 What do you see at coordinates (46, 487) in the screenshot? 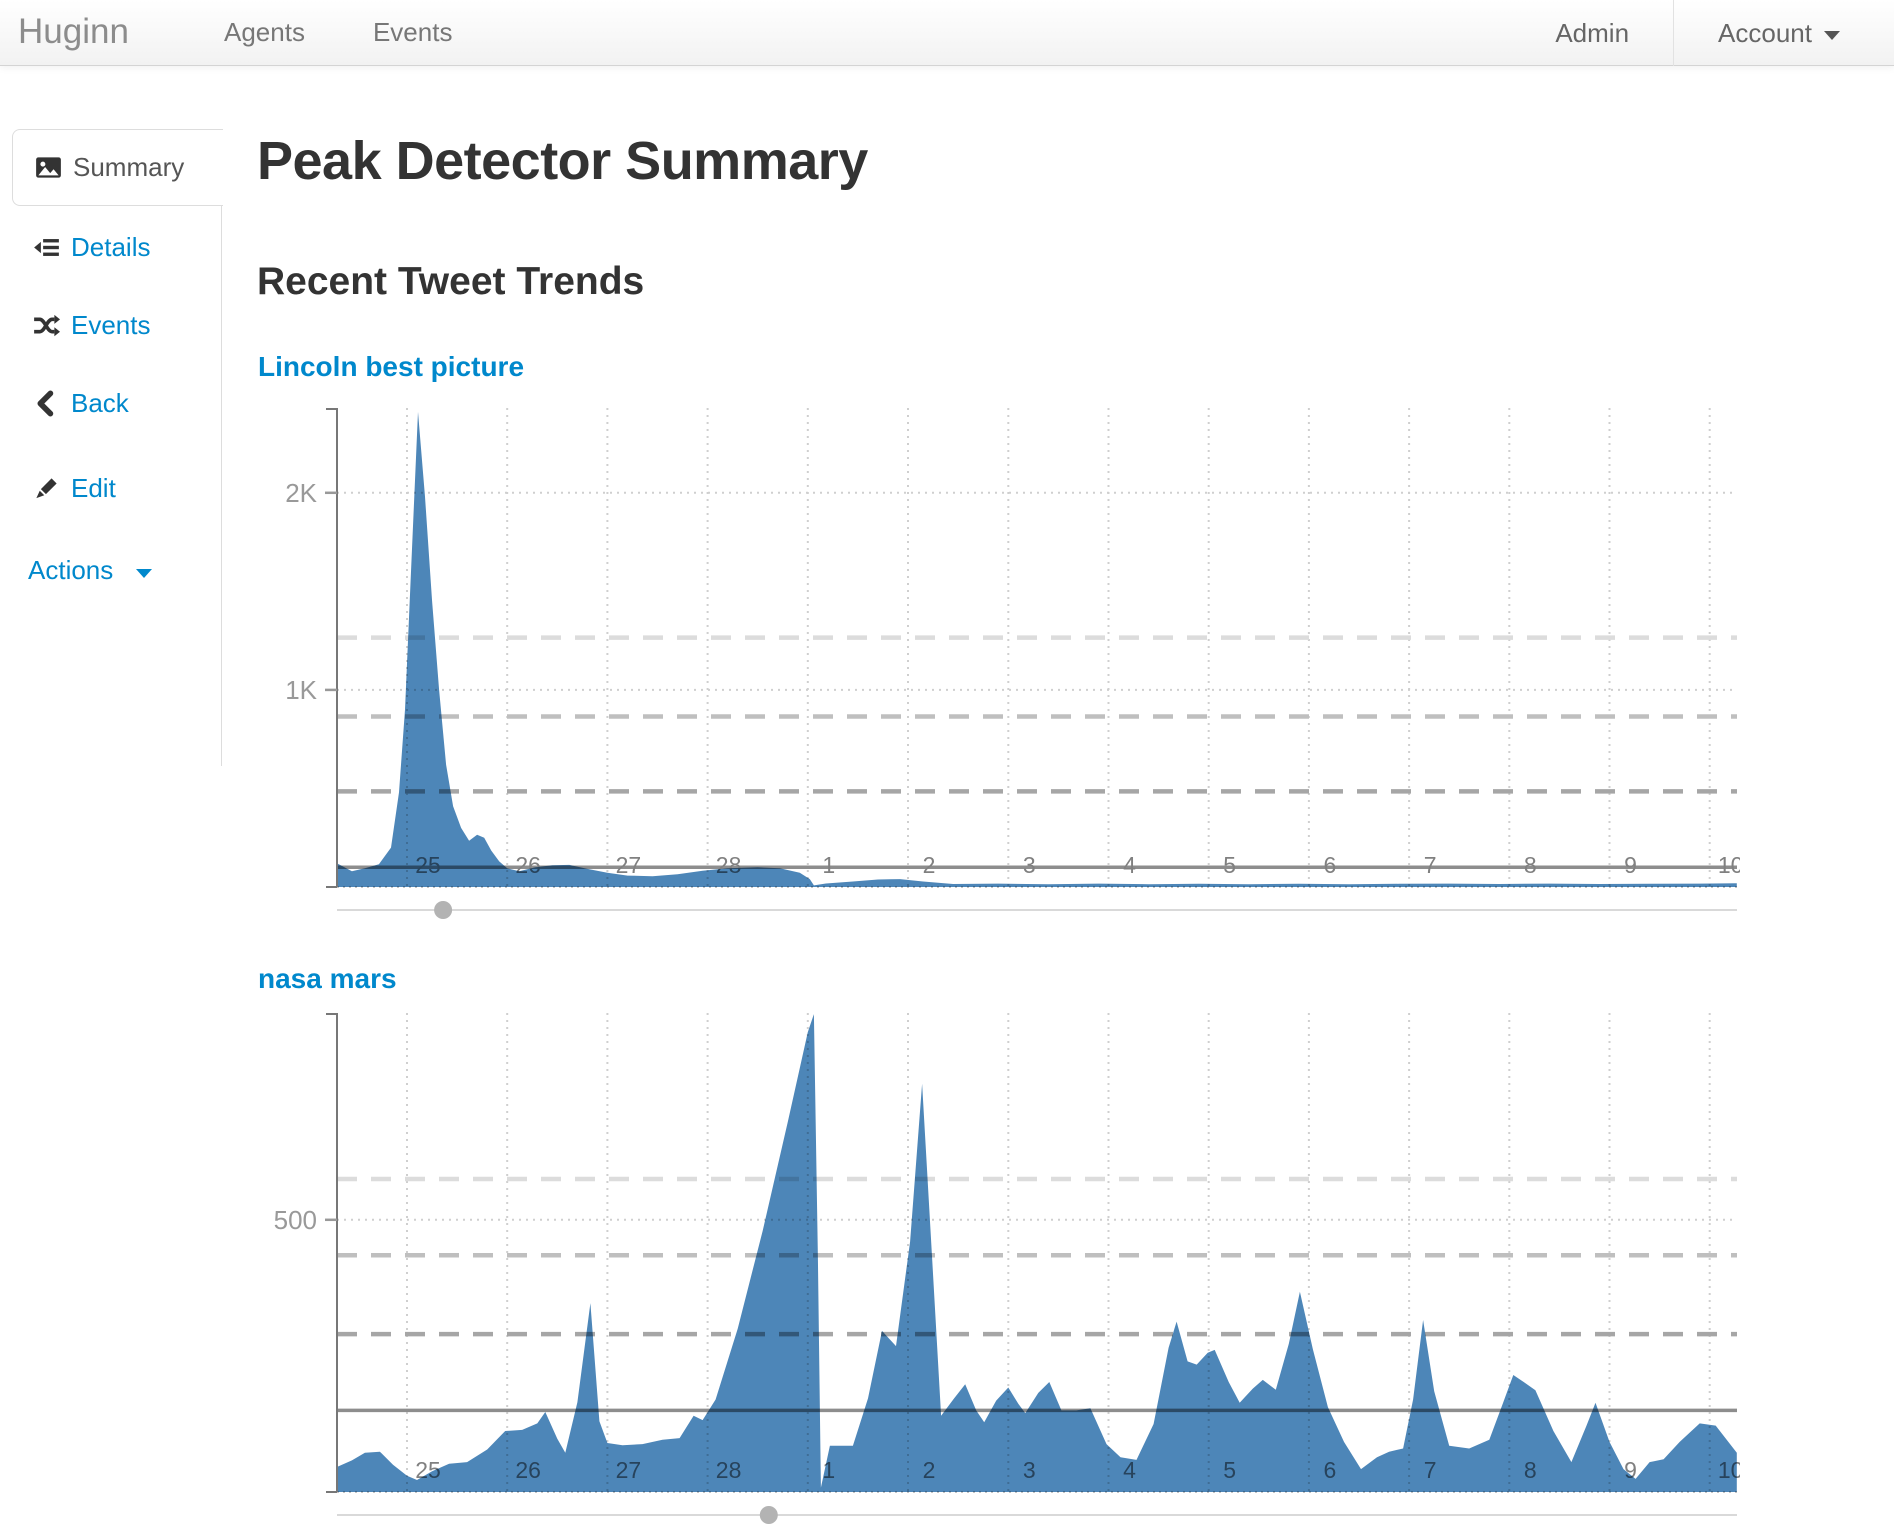
I see `pencil-icon` at bounding box center [46, 487].